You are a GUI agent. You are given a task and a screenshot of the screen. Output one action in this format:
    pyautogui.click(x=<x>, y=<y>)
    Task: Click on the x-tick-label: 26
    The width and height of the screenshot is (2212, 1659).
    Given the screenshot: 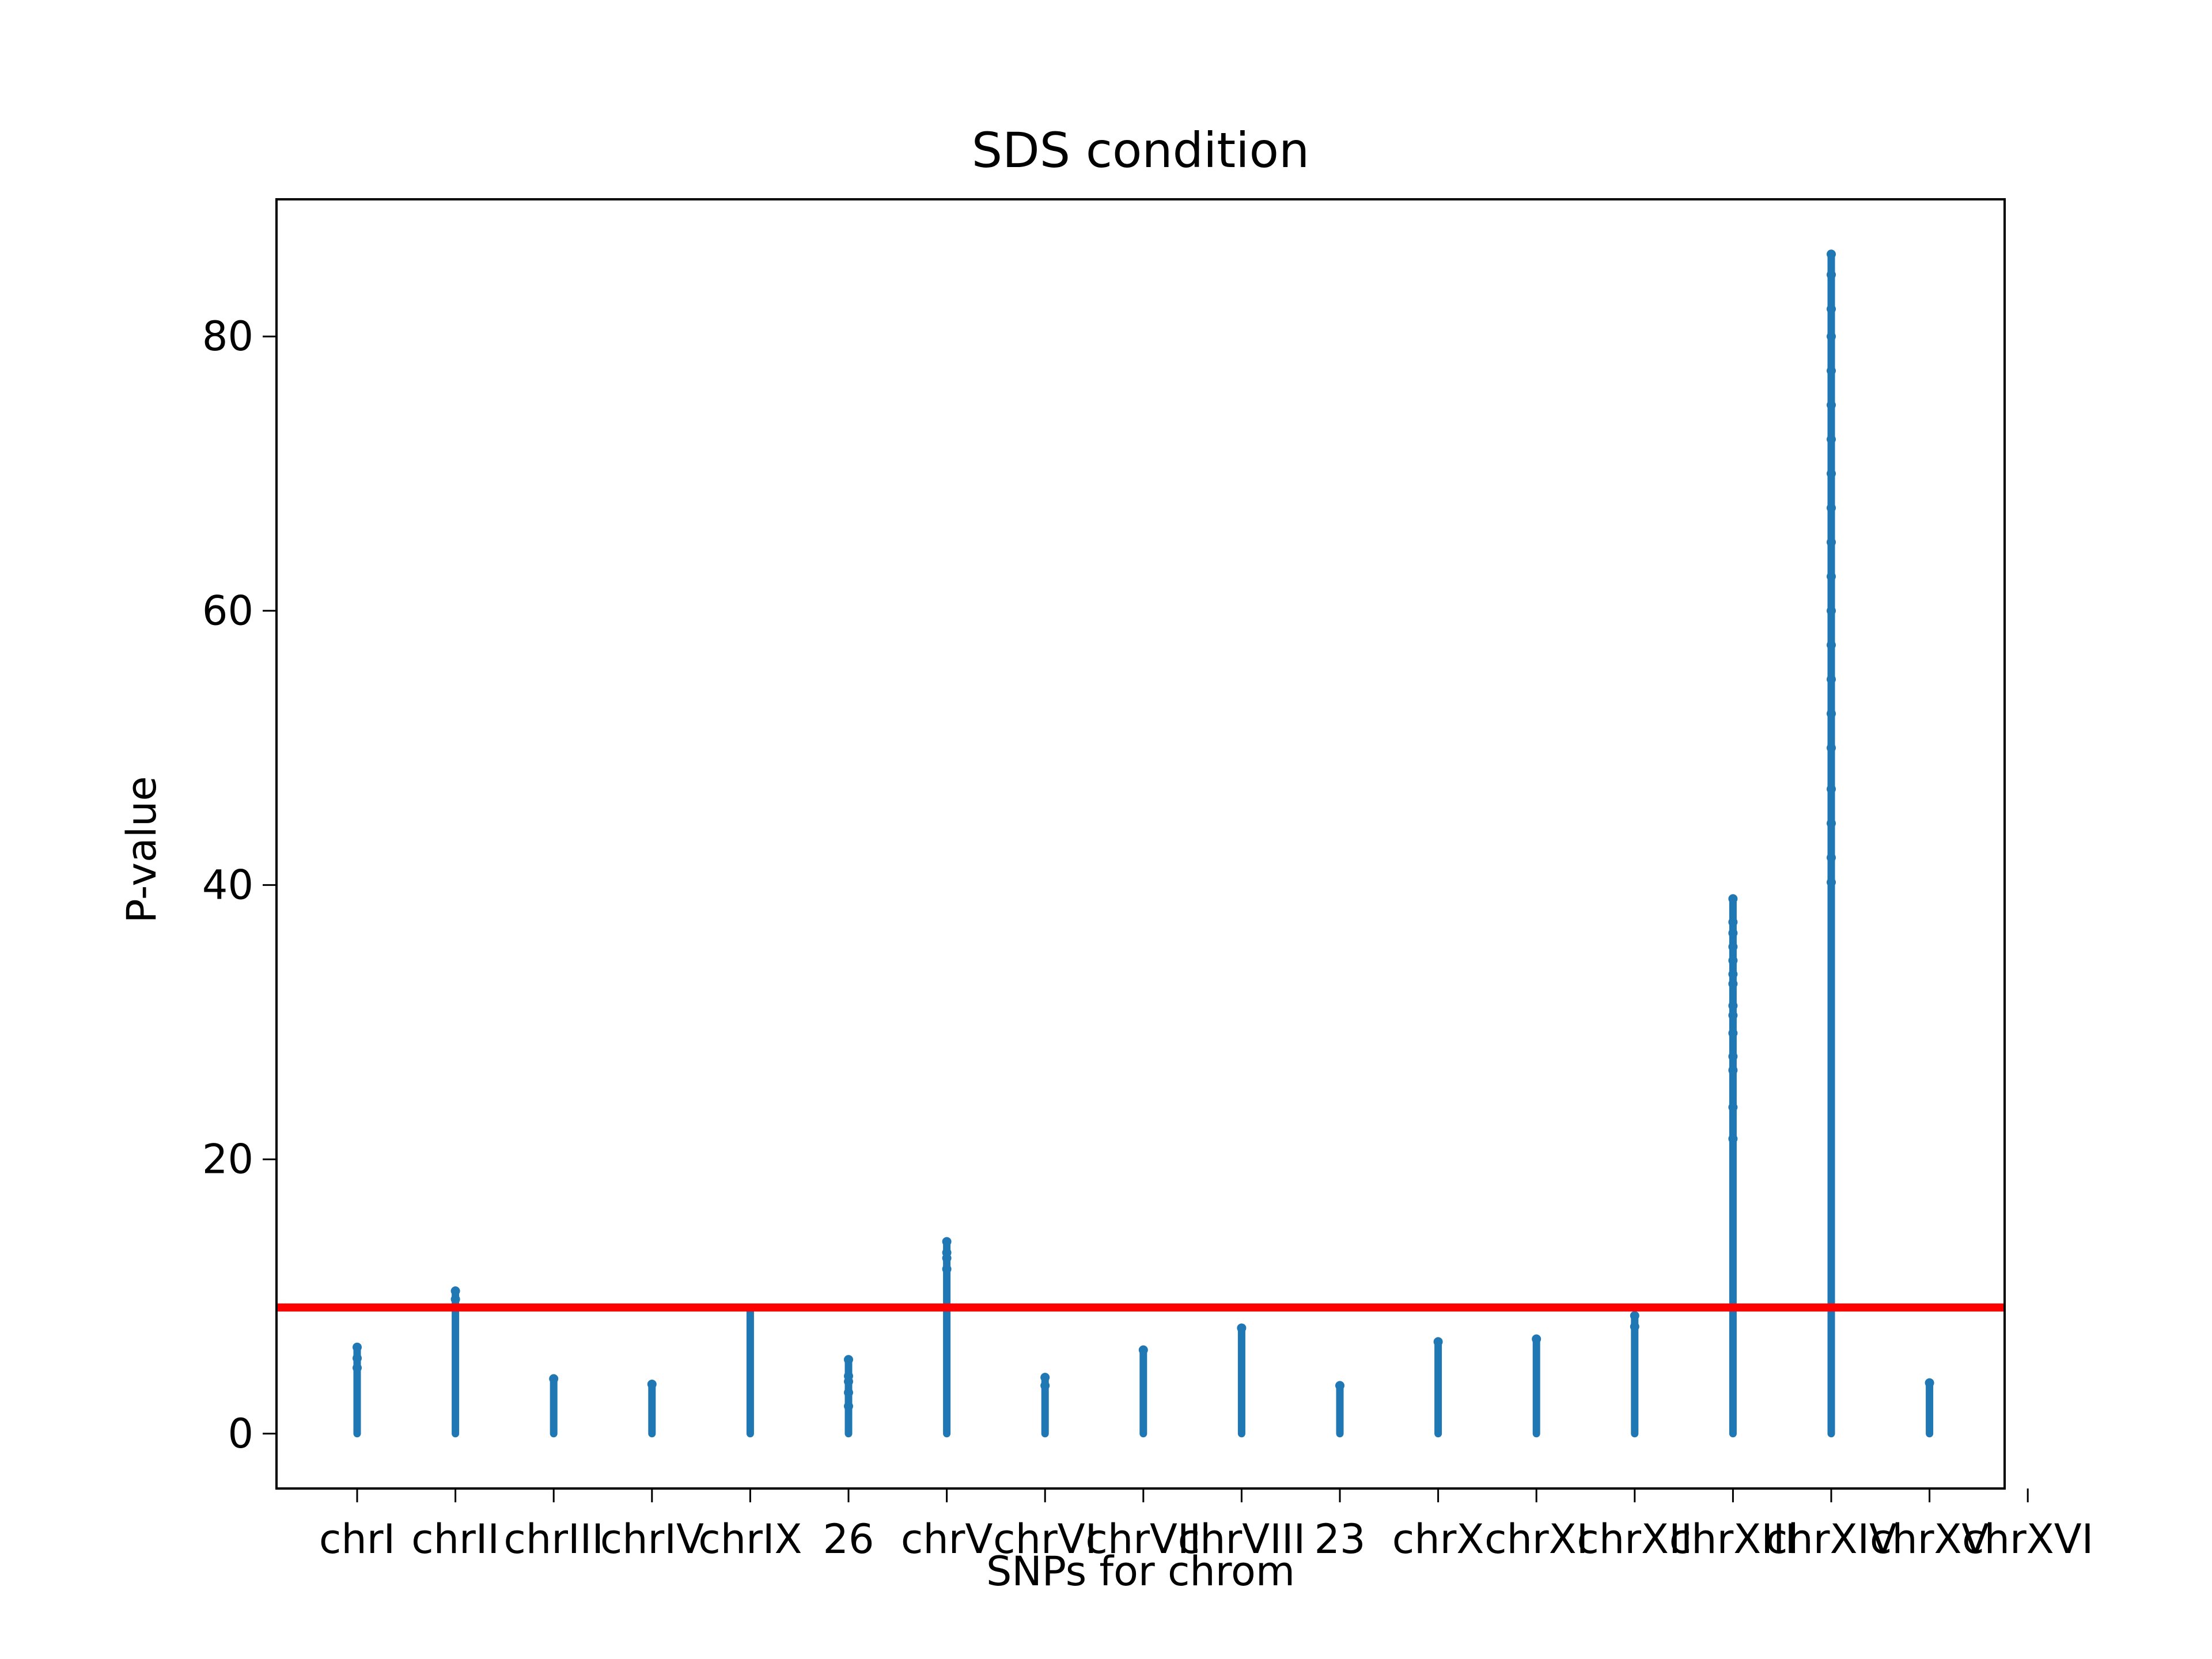 What is the action you would take?
    pyautogui.click(x=848, y=1539)
    